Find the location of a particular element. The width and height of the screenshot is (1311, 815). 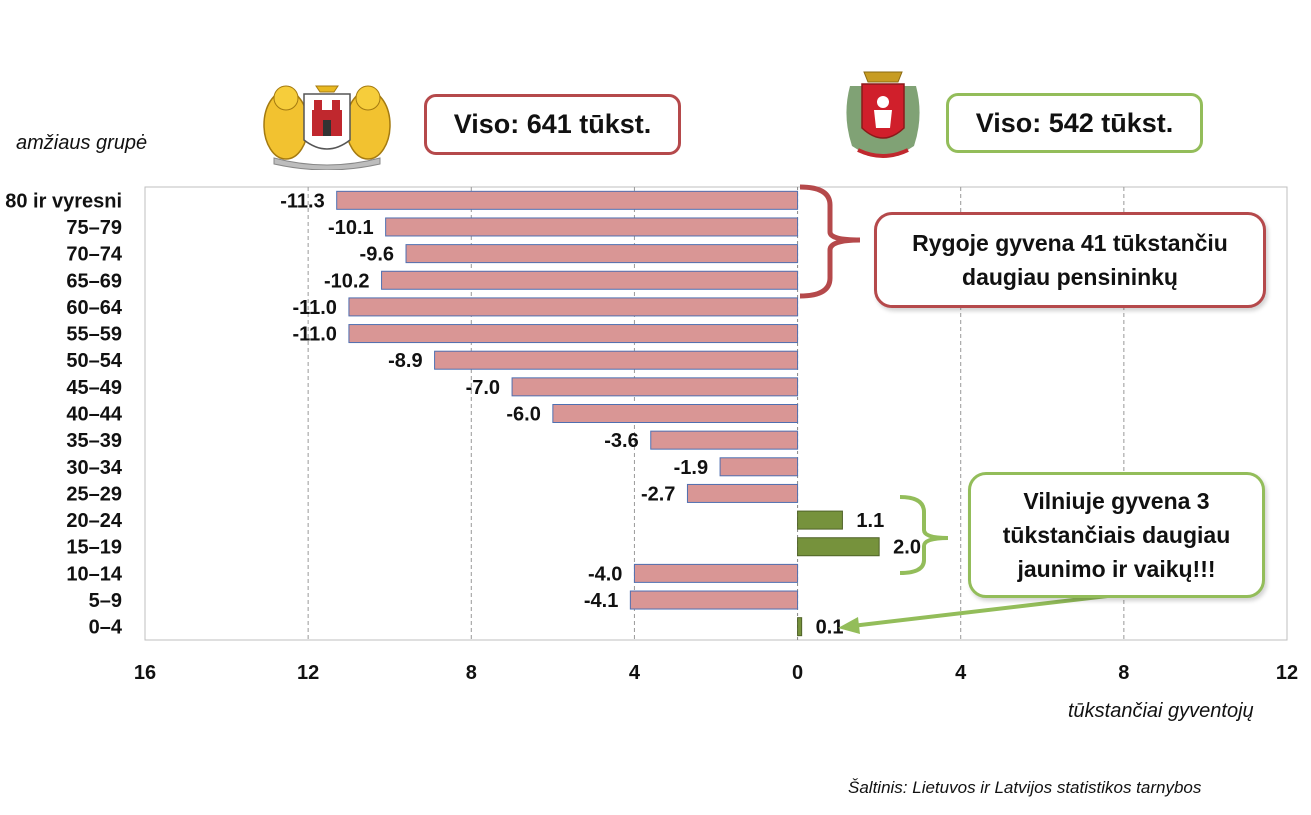

category-label: 25–29 is located at coordinates (94, 494).